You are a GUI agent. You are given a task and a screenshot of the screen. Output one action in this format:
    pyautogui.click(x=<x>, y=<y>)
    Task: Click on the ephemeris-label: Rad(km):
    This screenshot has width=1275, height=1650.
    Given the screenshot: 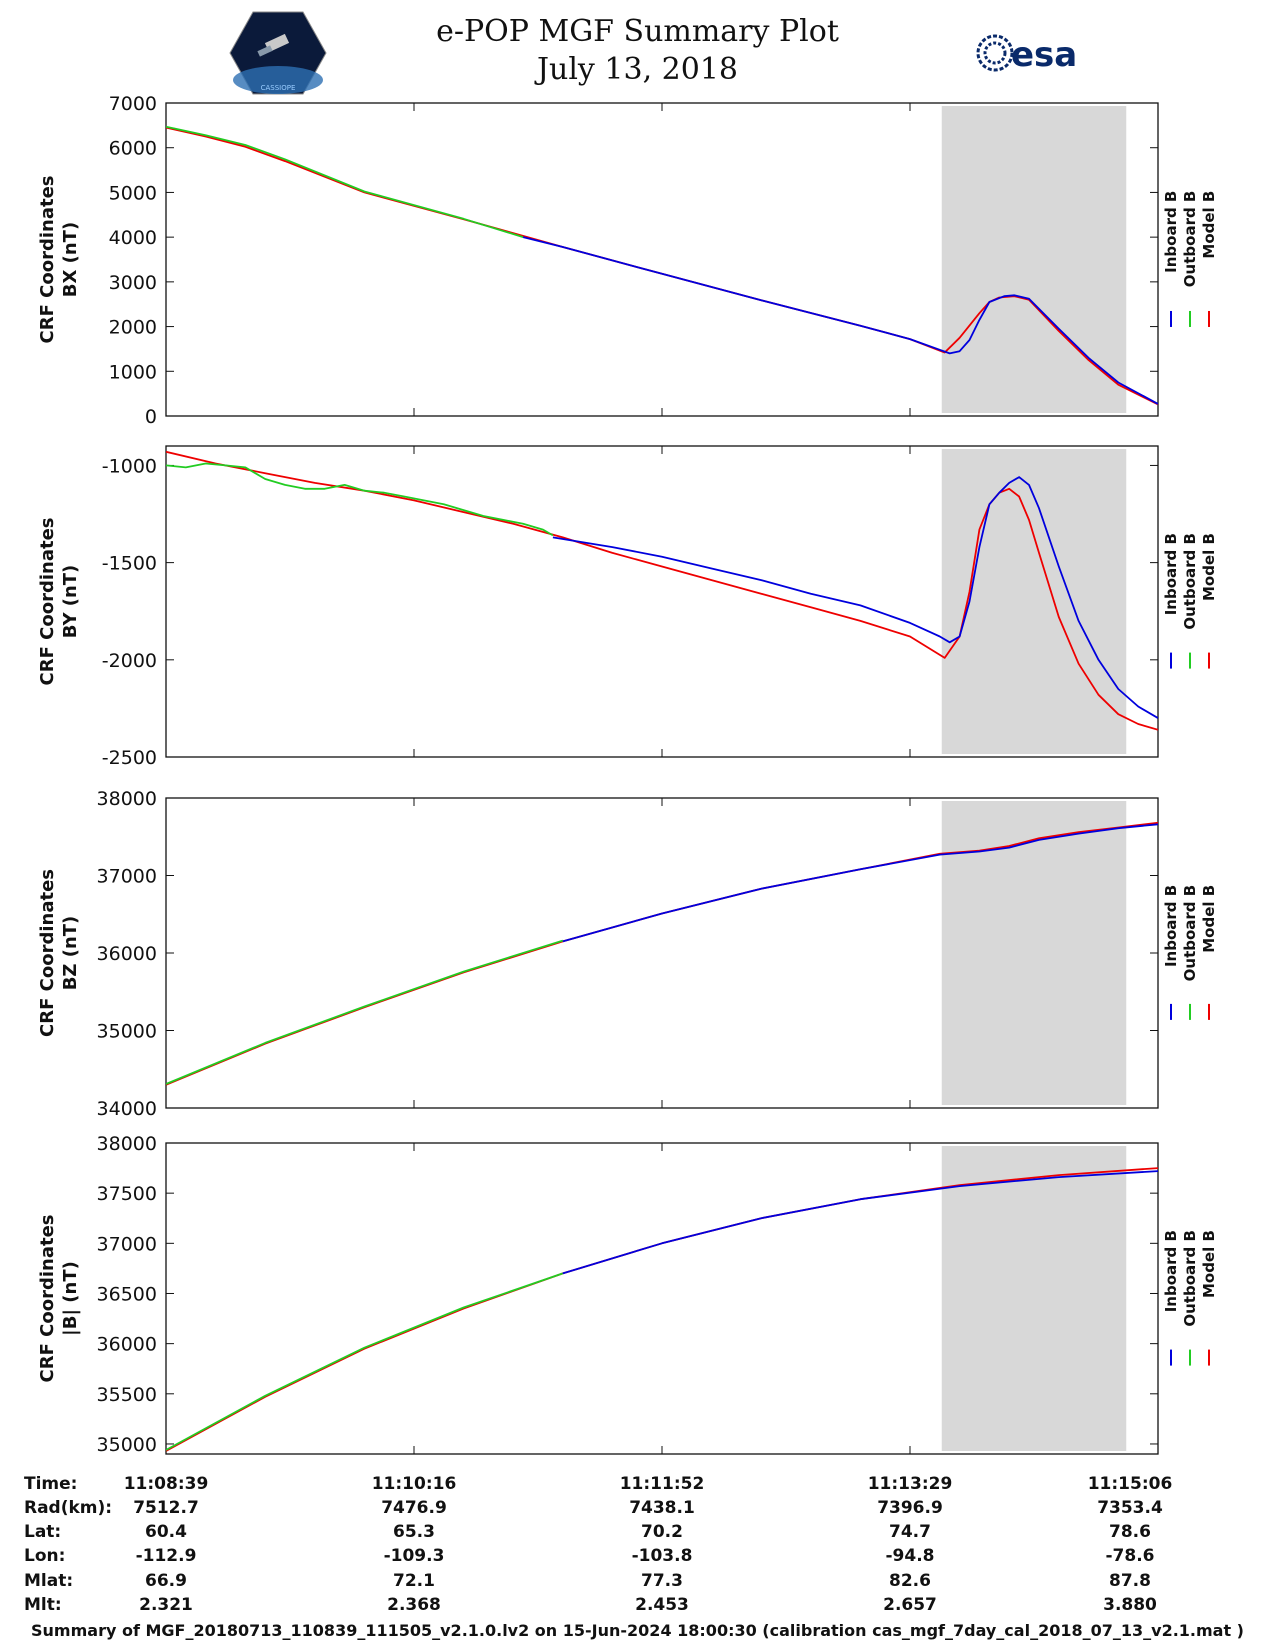 What is the action you would take?
    pyautogui.click(x=68, y=1508)
    